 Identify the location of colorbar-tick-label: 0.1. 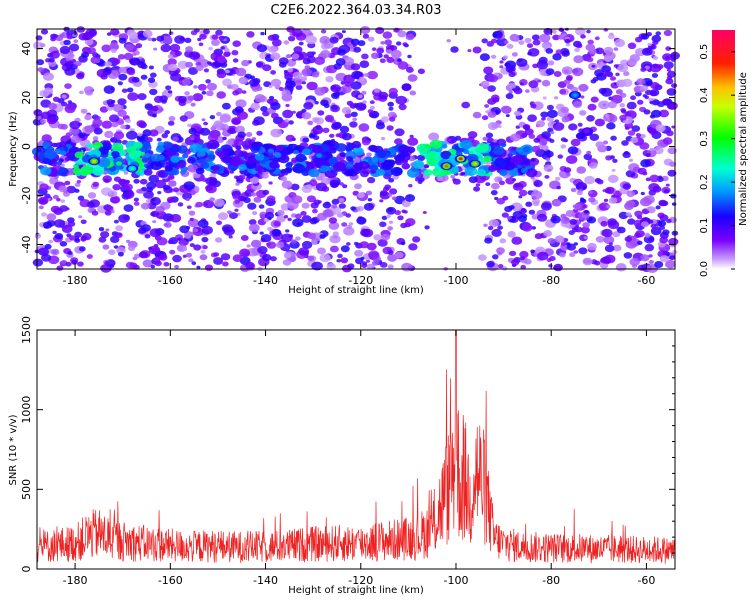
(704, 226).